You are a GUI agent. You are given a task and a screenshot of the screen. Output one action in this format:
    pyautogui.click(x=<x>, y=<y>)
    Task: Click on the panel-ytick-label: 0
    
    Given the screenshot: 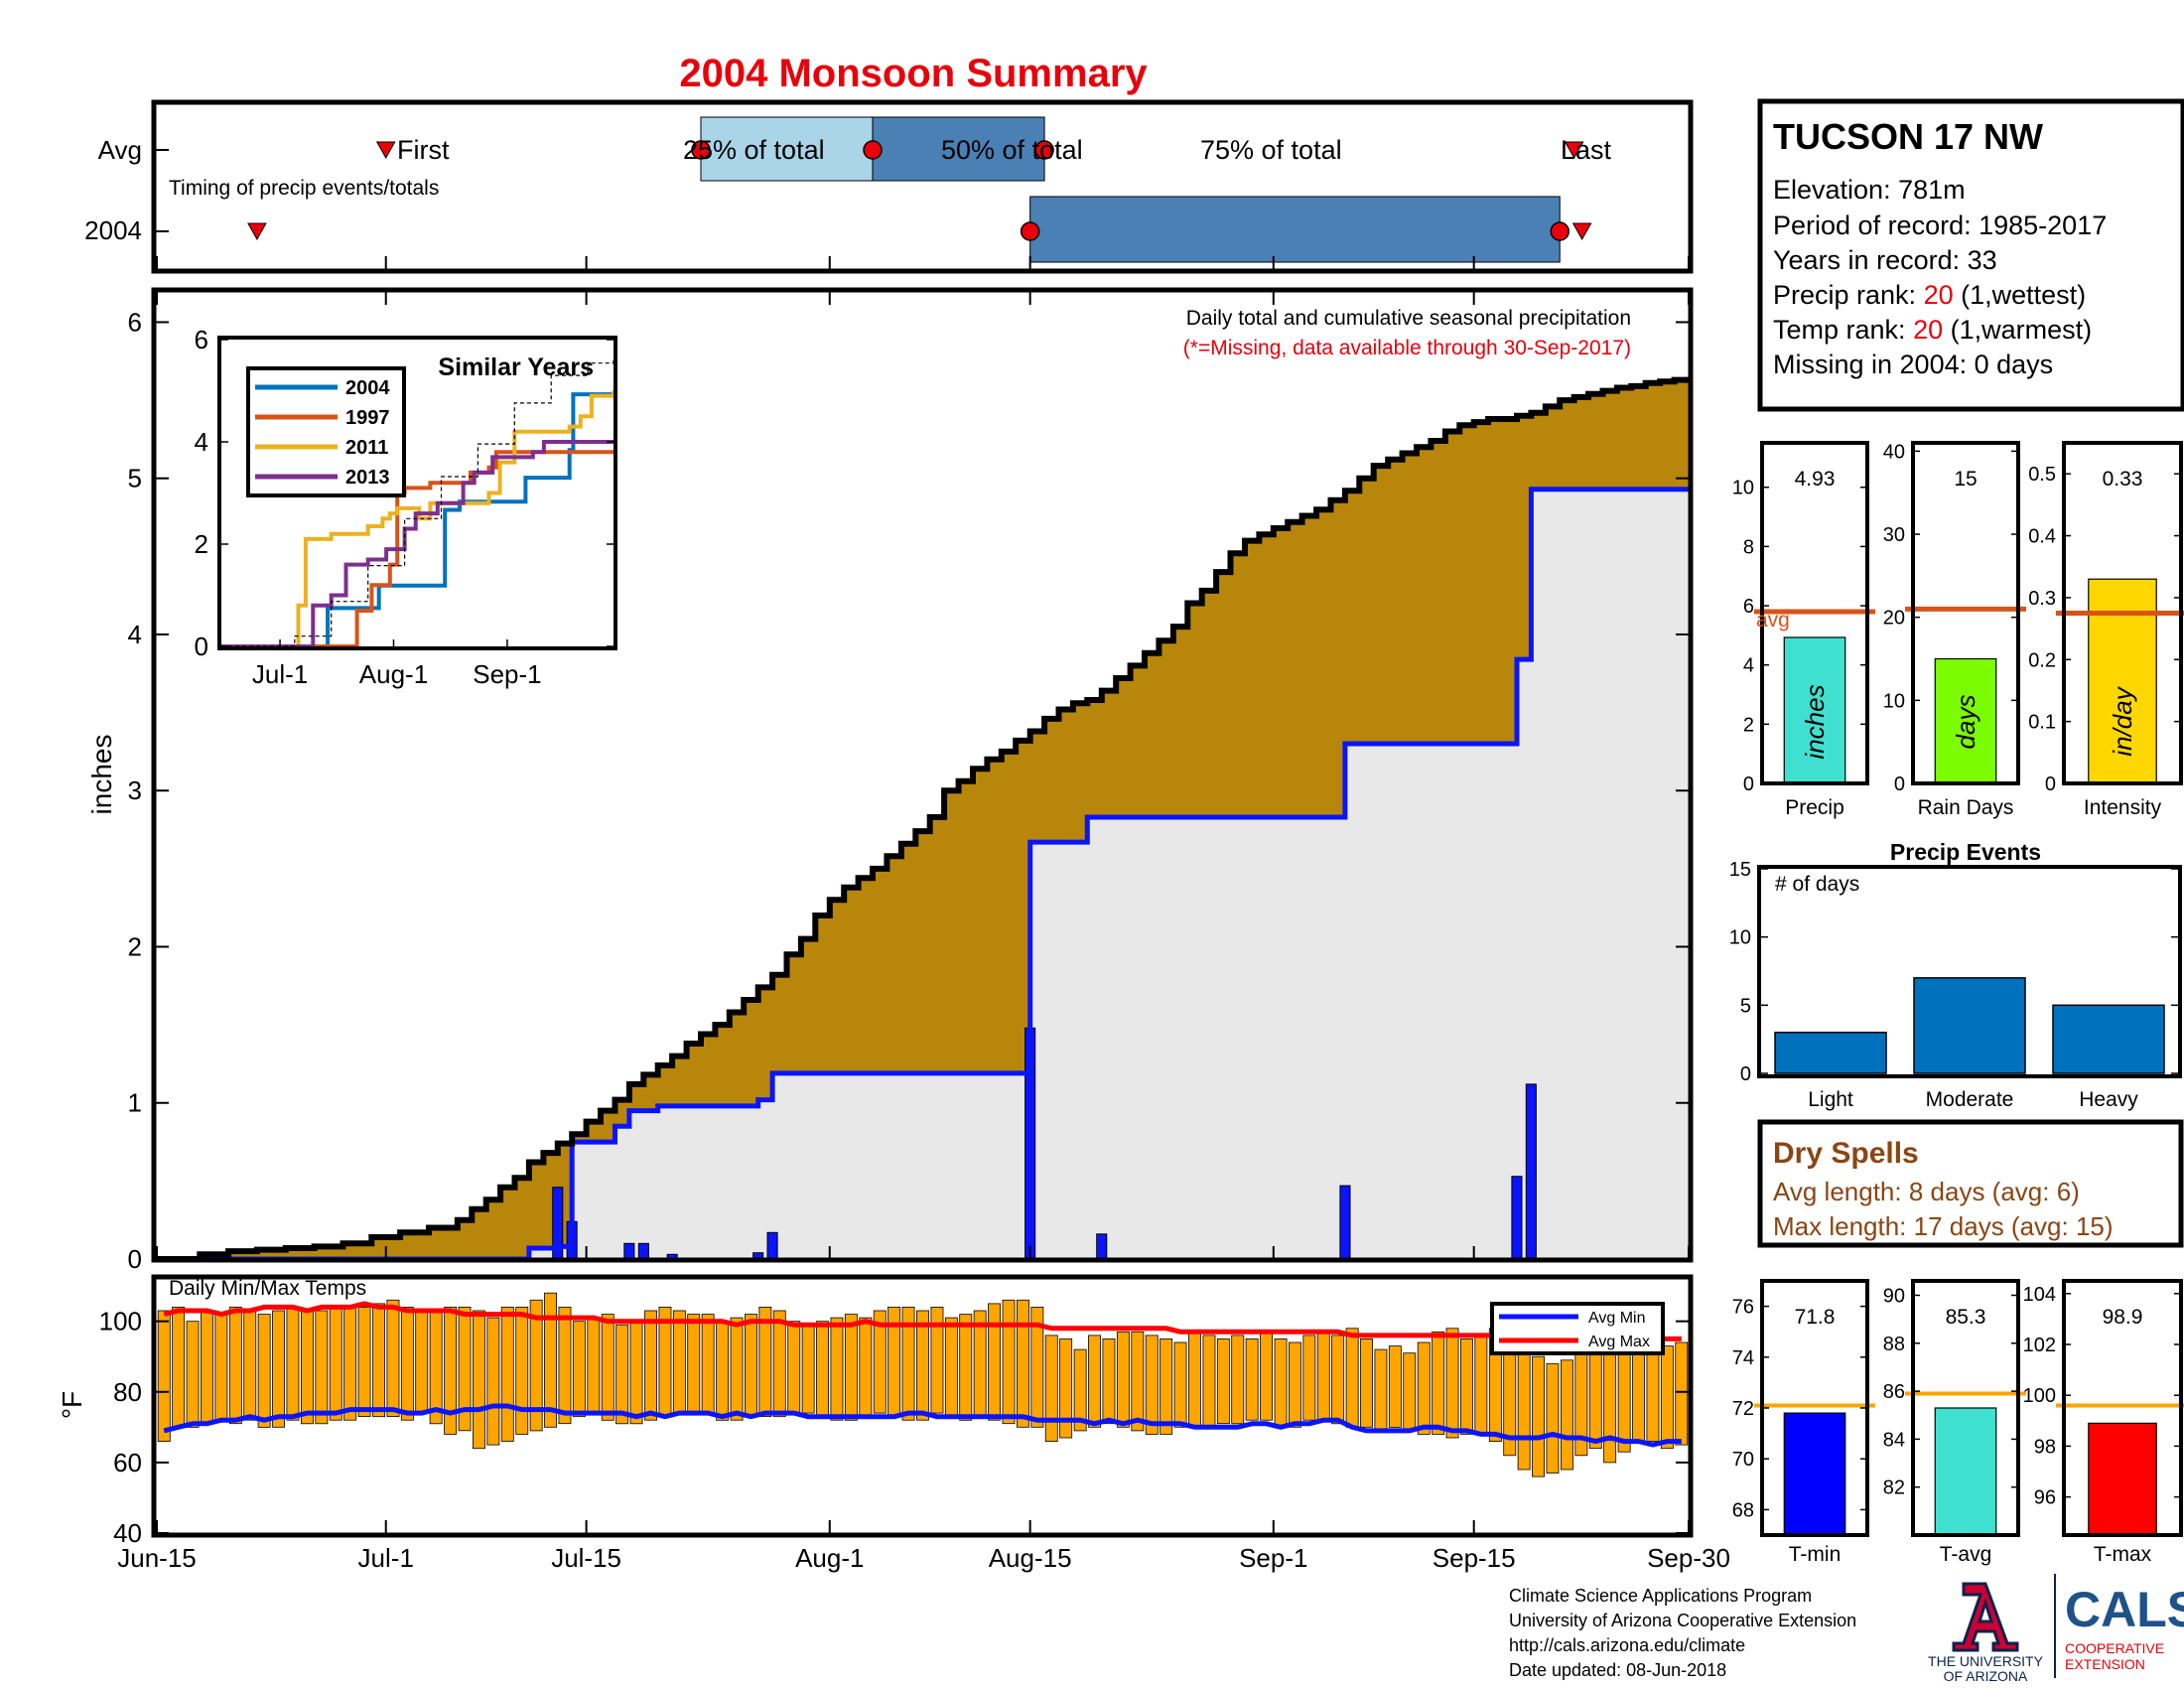 What is the action you would take?
    pyautogui.click(x=1899, y=784)
    